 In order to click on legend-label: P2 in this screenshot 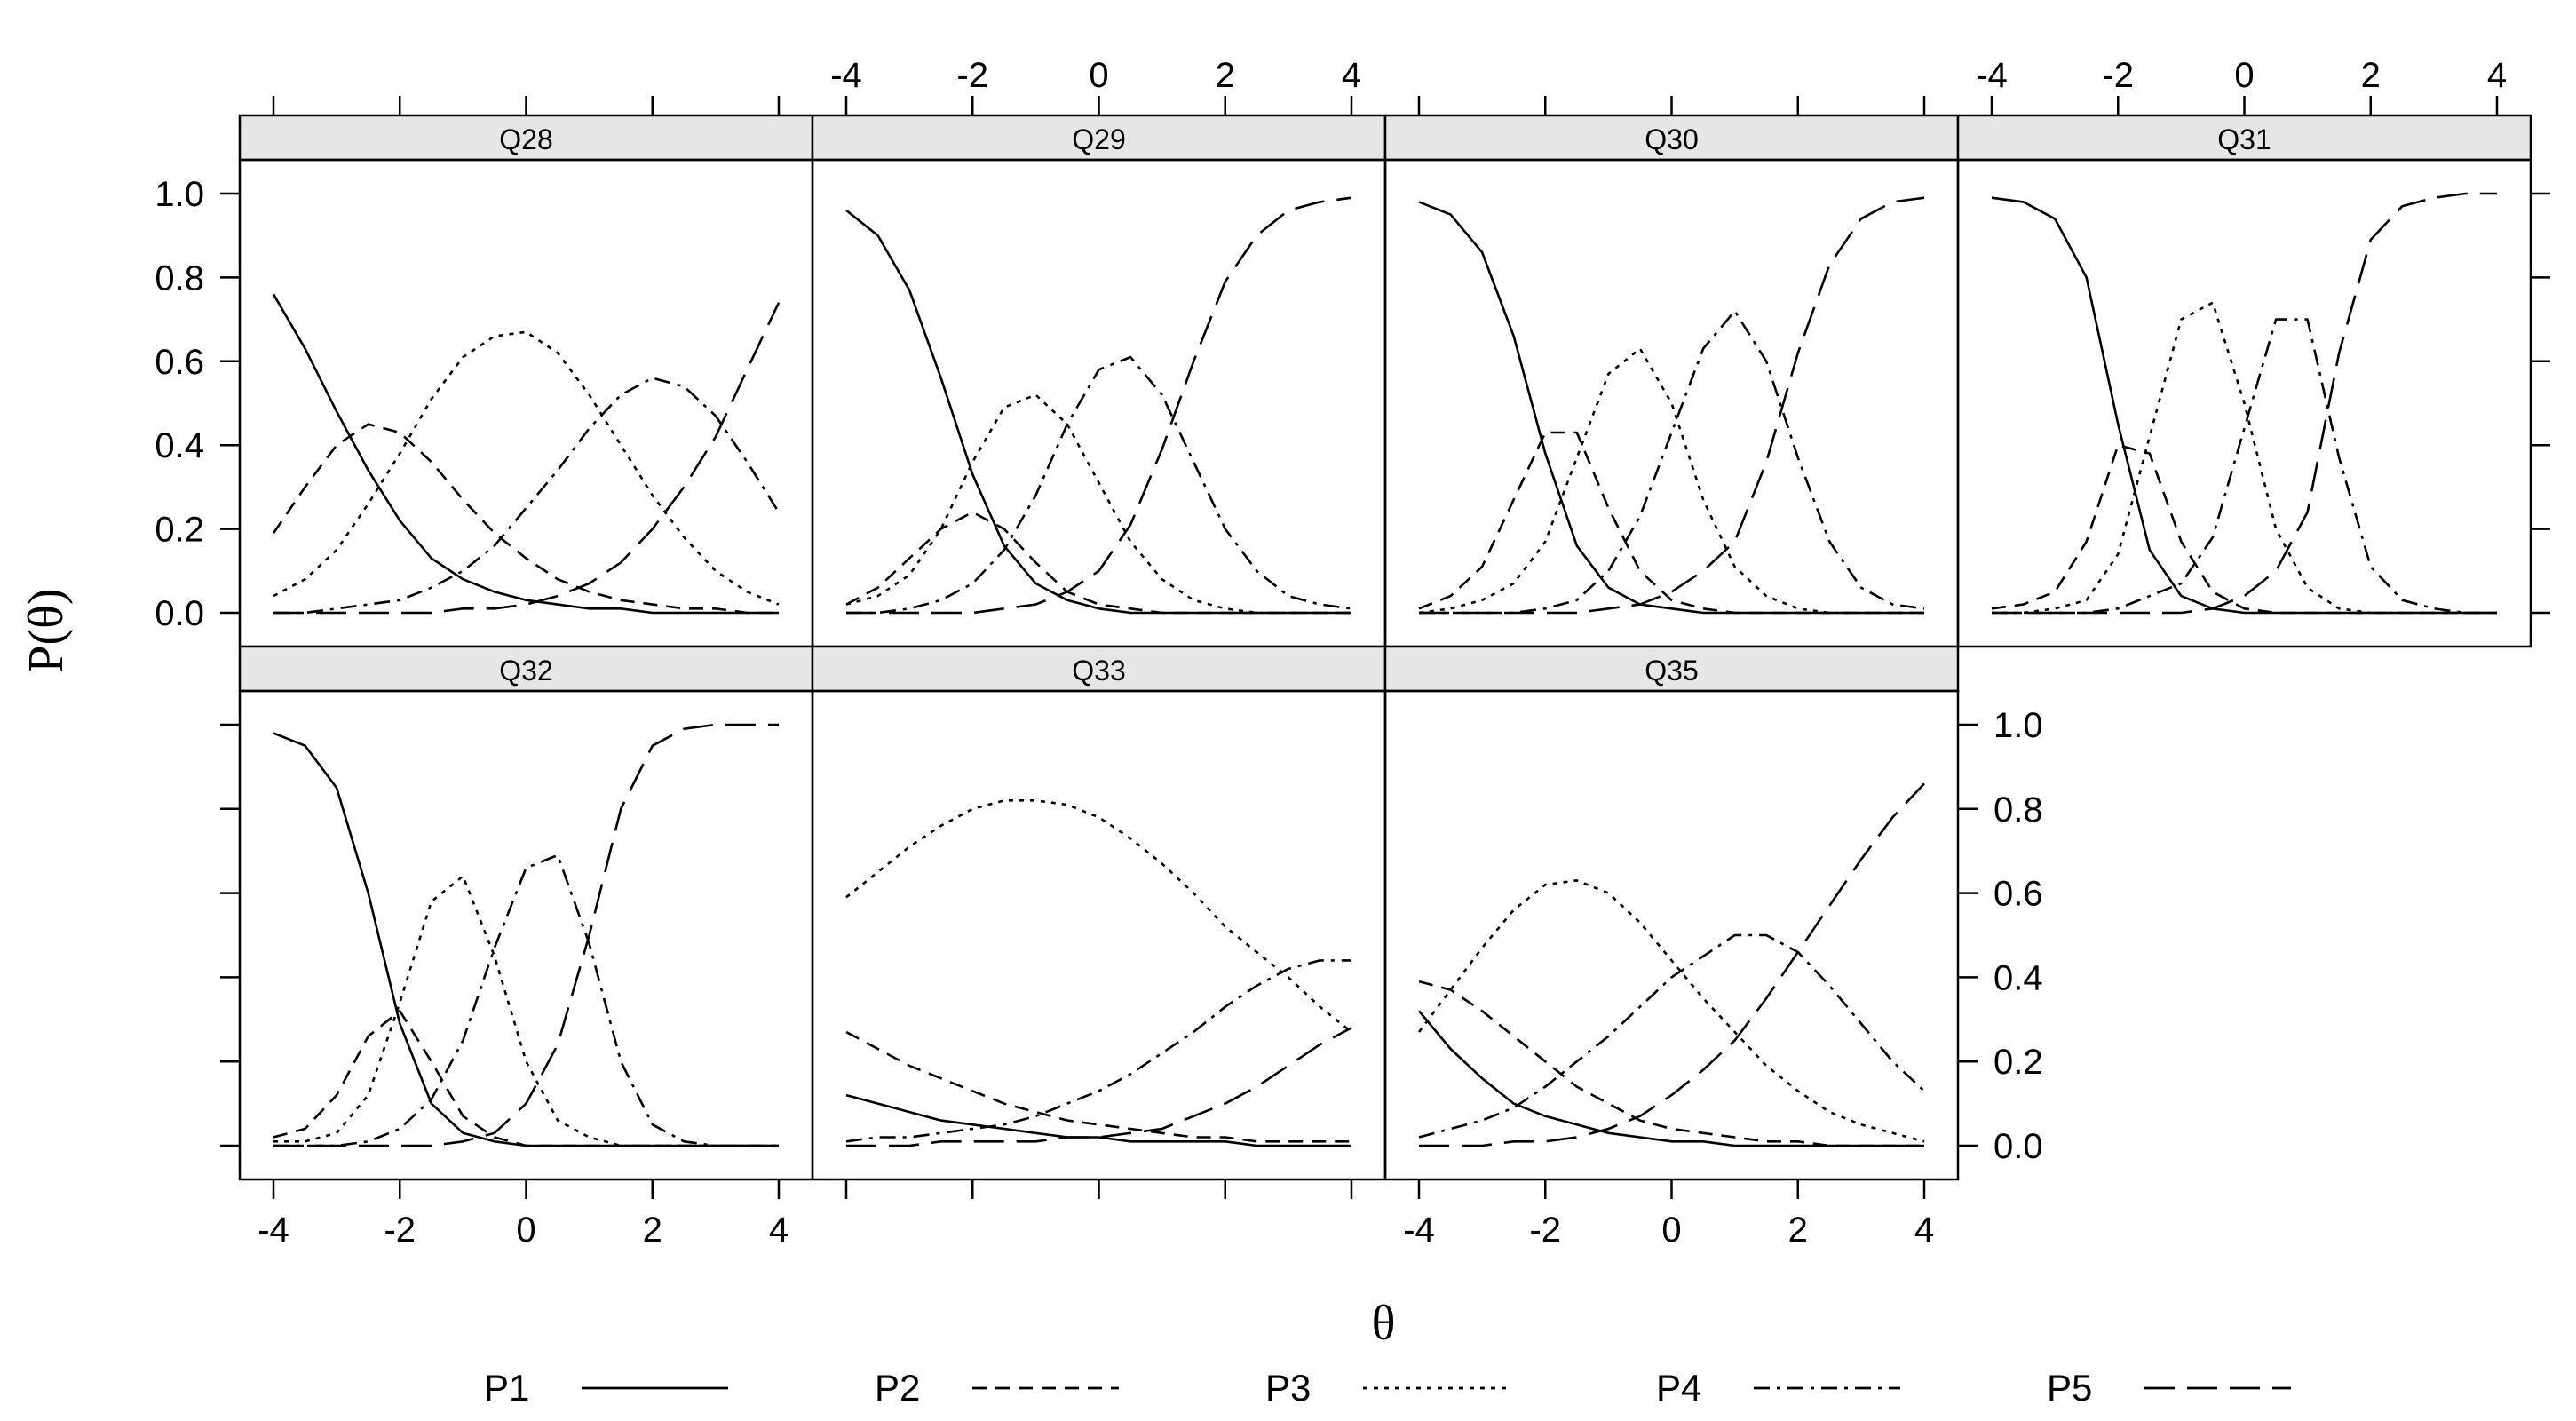, I will do `click(898, 1388)`.